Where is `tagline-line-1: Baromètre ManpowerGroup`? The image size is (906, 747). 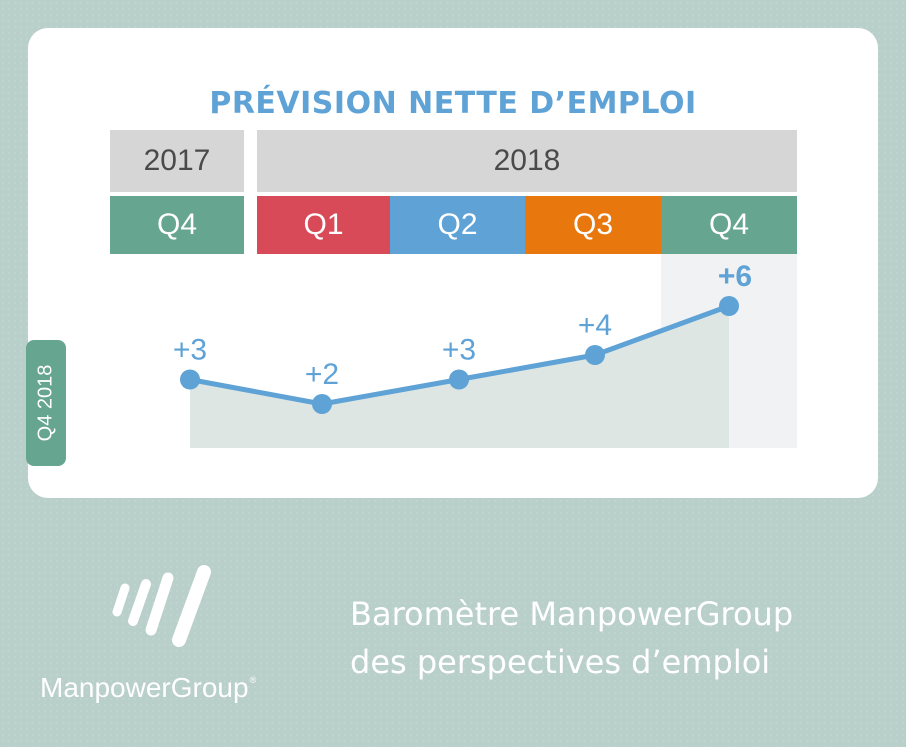
tagline-line-1: Baromètre ManpowerGroup is located at coordinates (572, 614).